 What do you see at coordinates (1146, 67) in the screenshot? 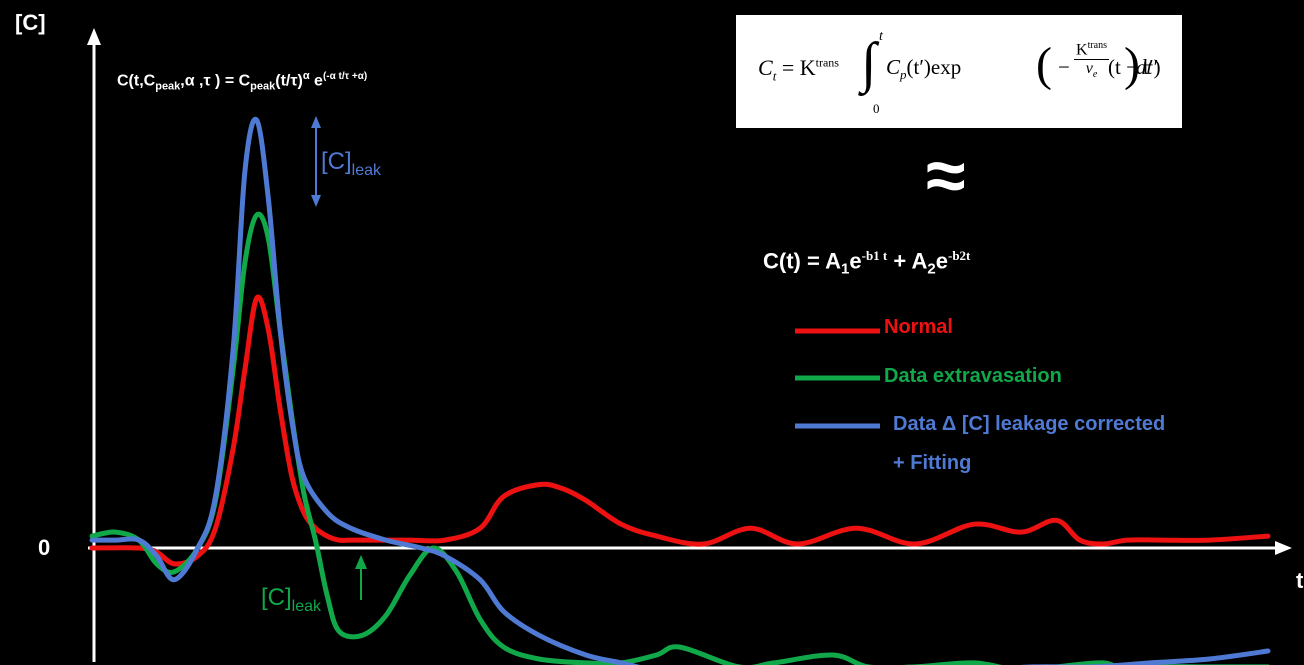
I see `tofts-dt: dt′` at bounding box center [1146, 67].